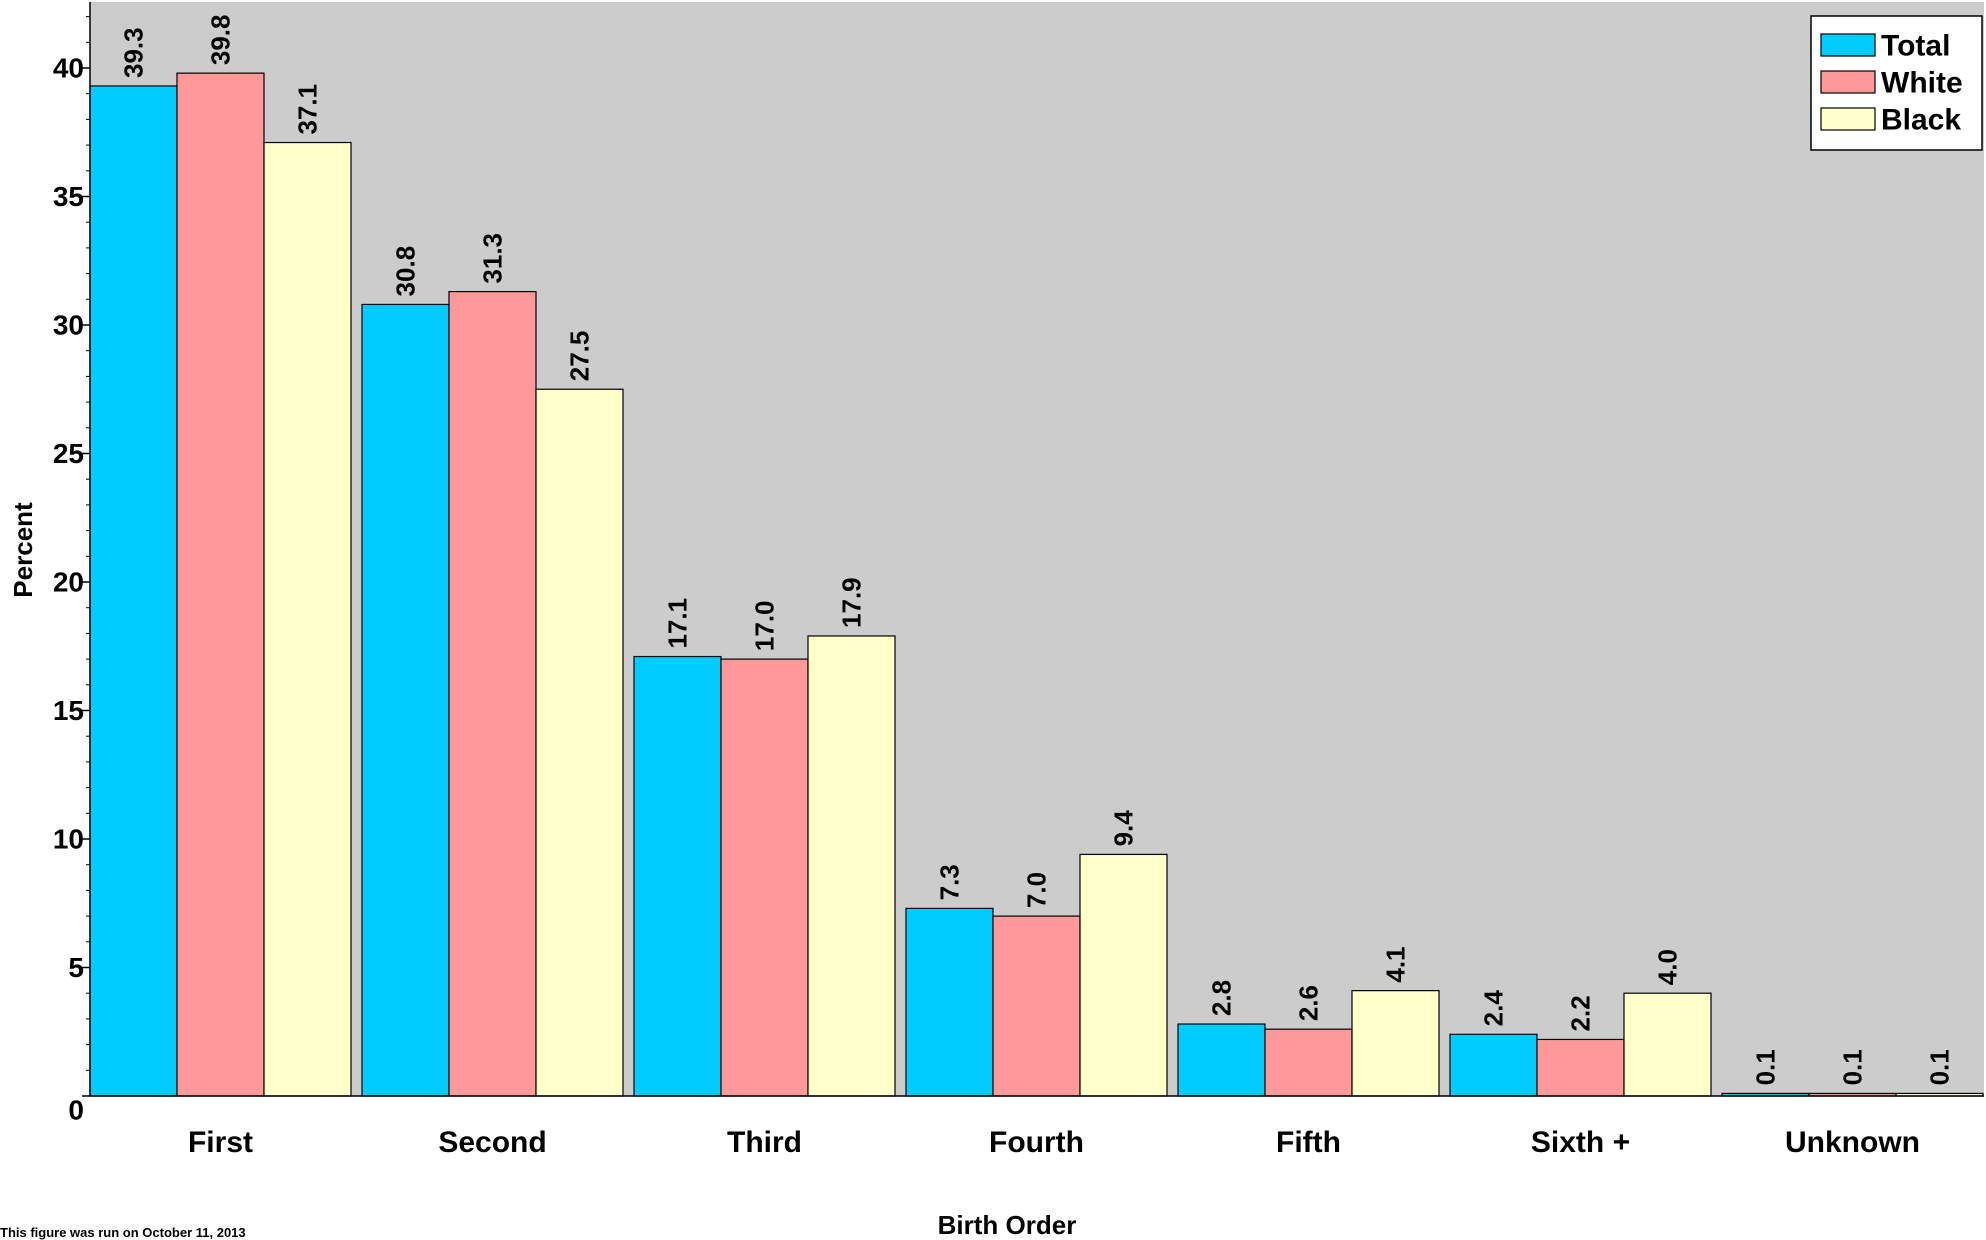  What do you see at coordinates (1848, 45) in the screenshot?
I see `legend-swatch-total` at bounding box center [1848, 45].